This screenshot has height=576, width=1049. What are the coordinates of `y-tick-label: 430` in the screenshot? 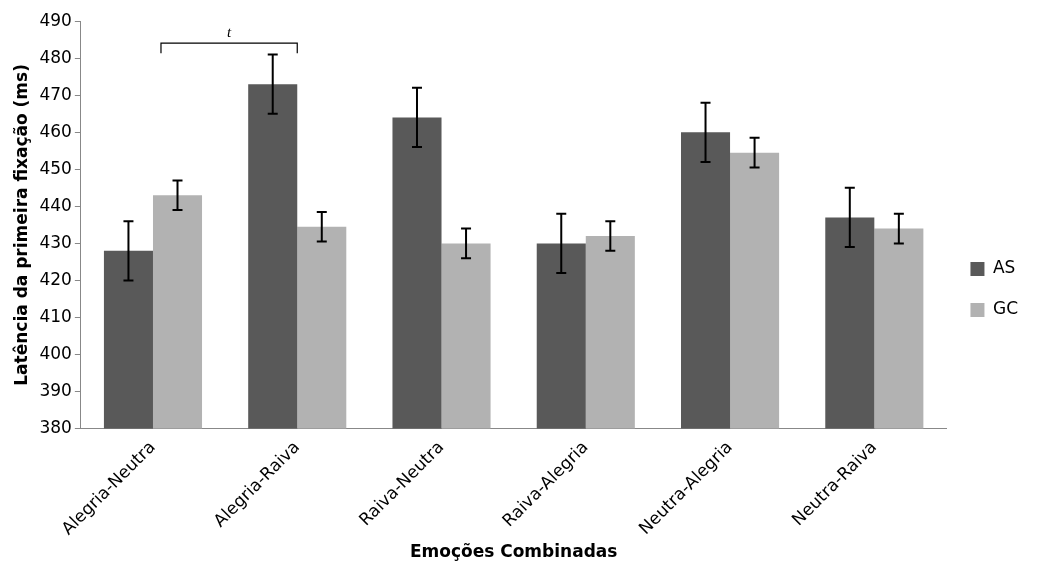 It's located at (55, 241).